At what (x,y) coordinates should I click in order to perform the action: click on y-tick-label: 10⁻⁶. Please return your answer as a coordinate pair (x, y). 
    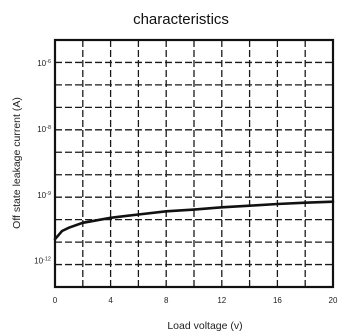
    Looking at the image, I should click on (44, 63).